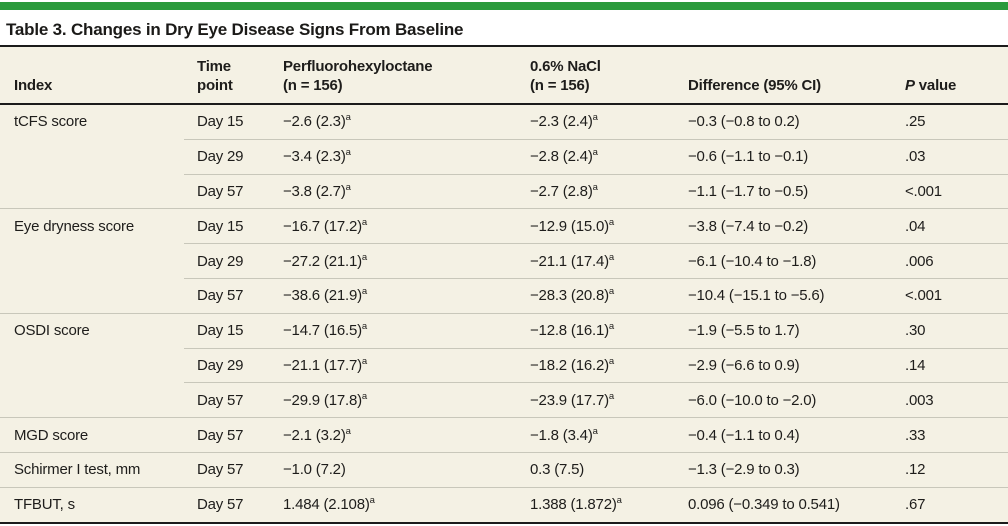 The height and width of the screenshot is (526, 1008). Describe the element at coordinates (393, 330) in the screenshot. I see `cell-drug: −14.7 (16.5)a` at that location.